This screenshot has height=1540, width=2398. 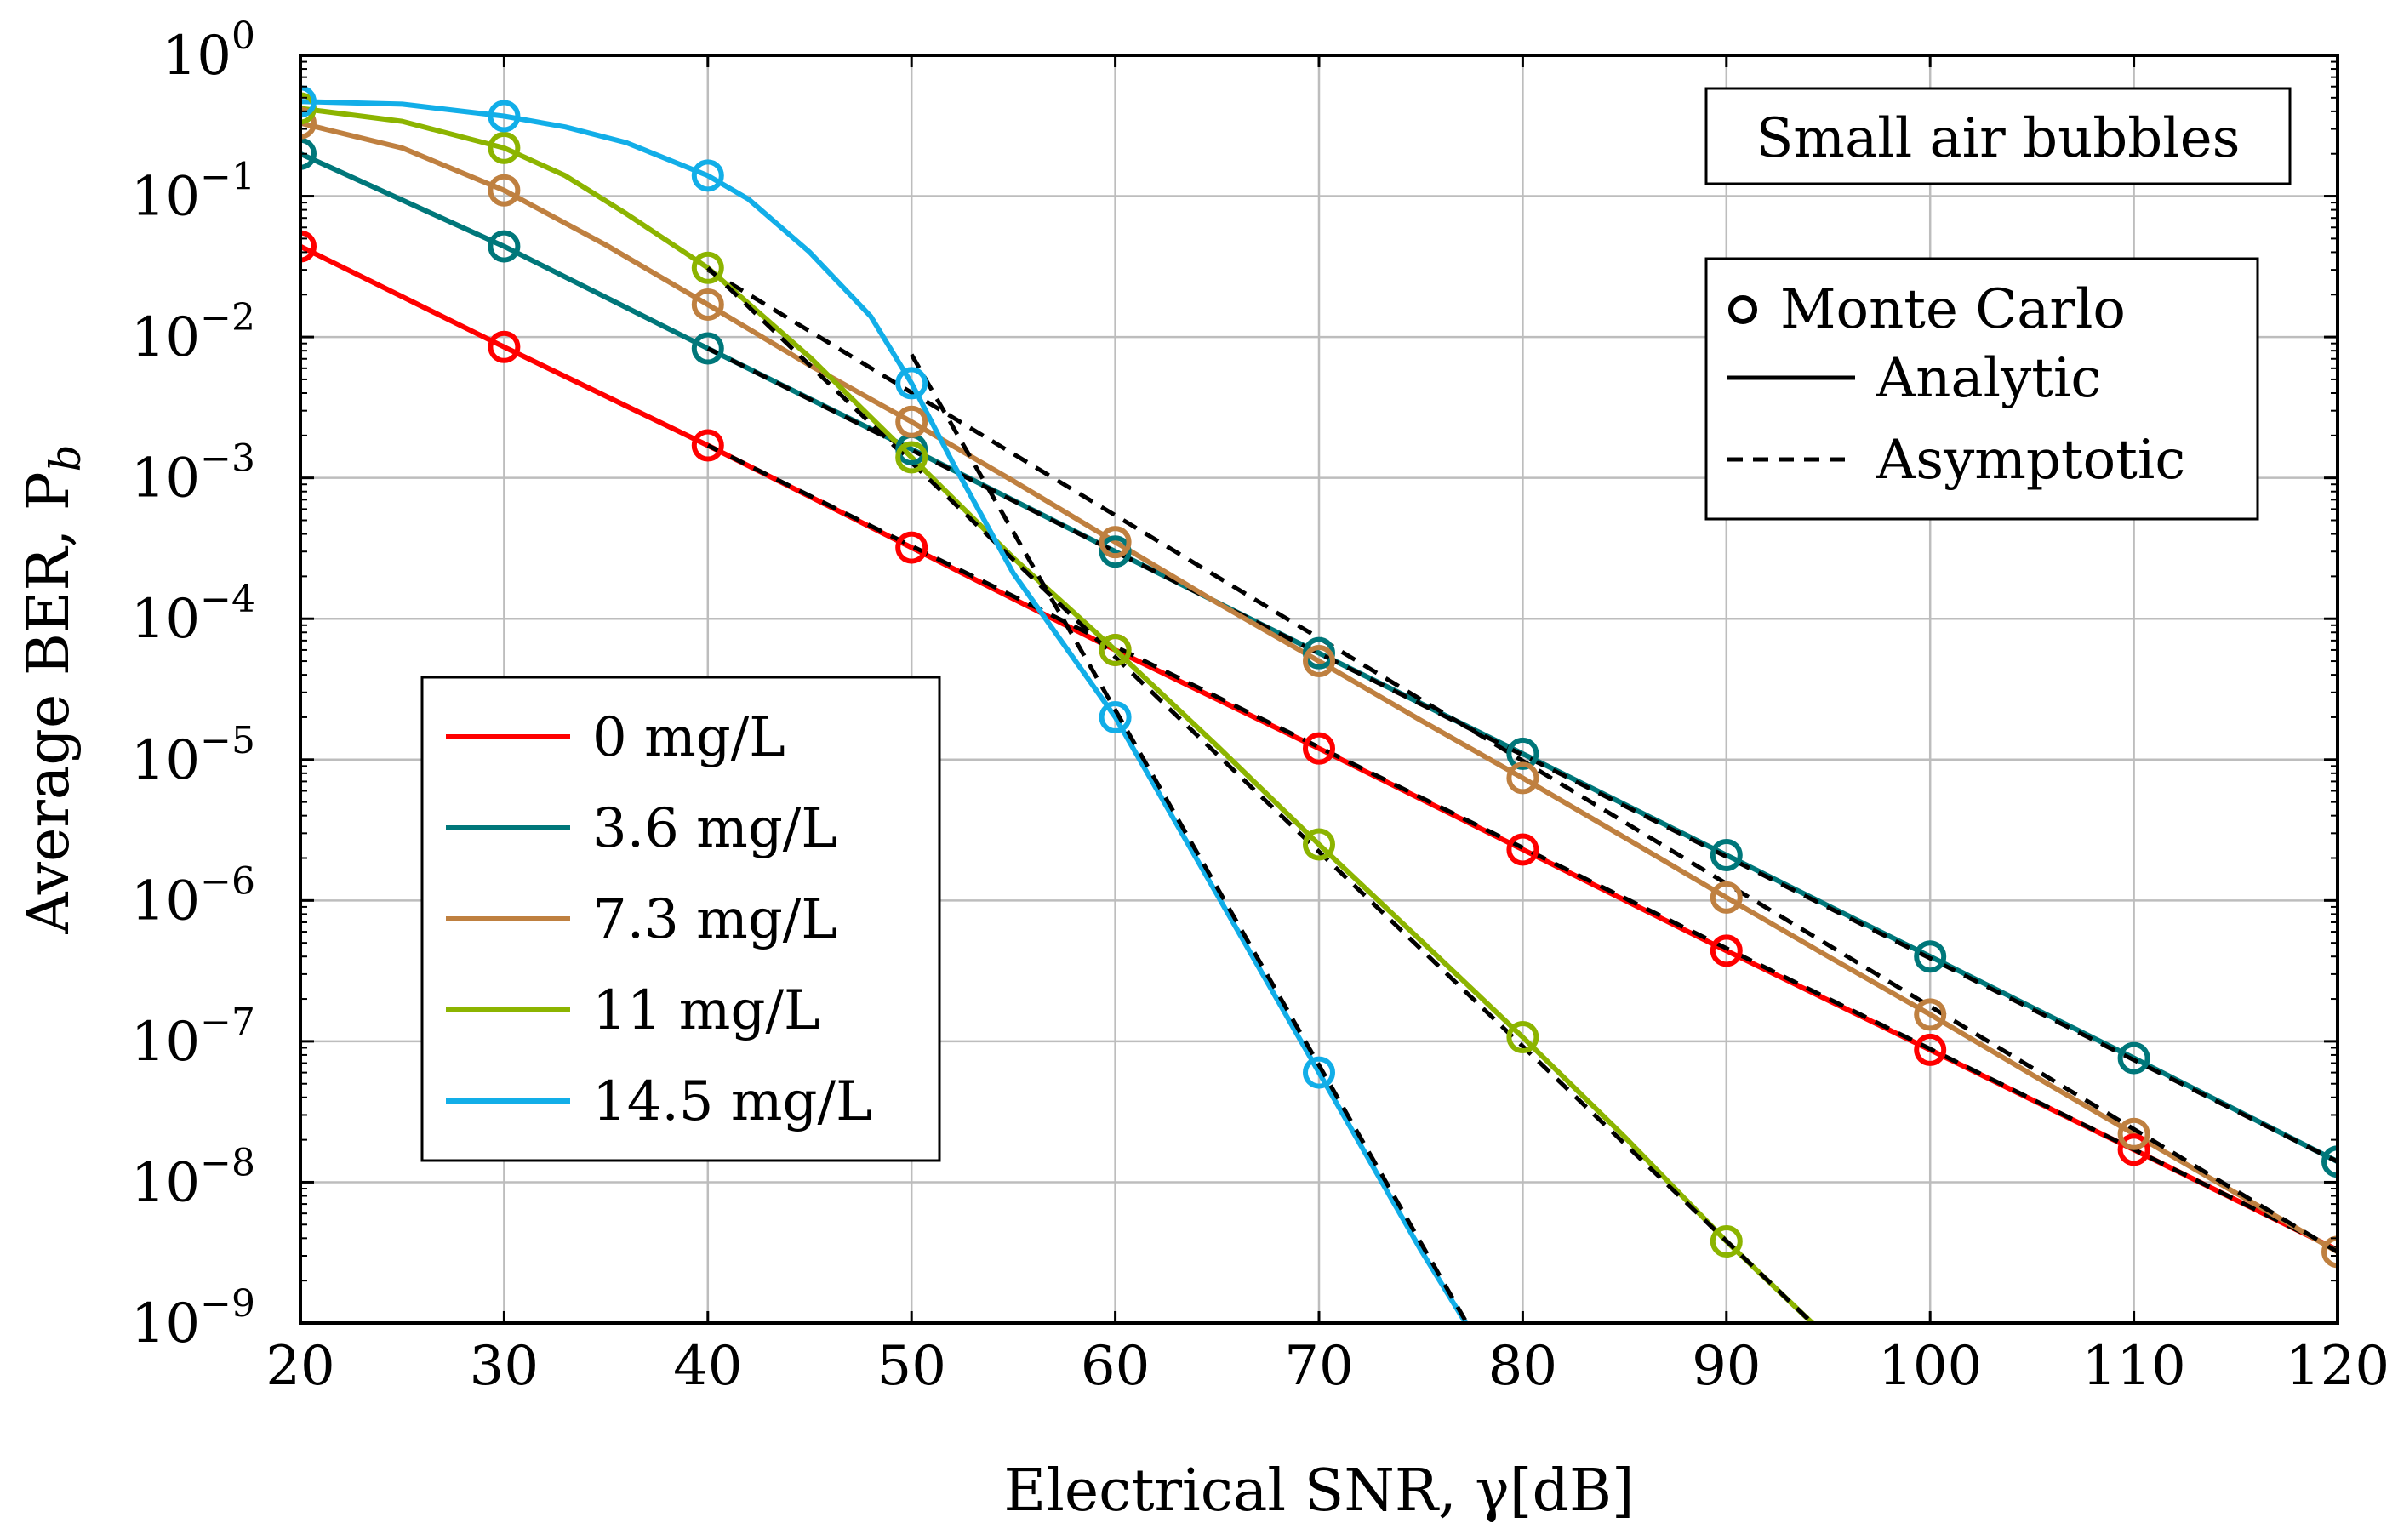 I want to click on x-tick-label: 60, so click(x=1115, y=1366).